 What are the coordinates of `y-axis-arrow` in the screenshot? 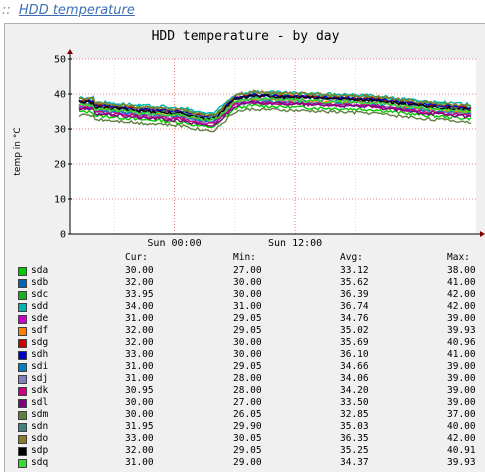 It's located at (70, 51).